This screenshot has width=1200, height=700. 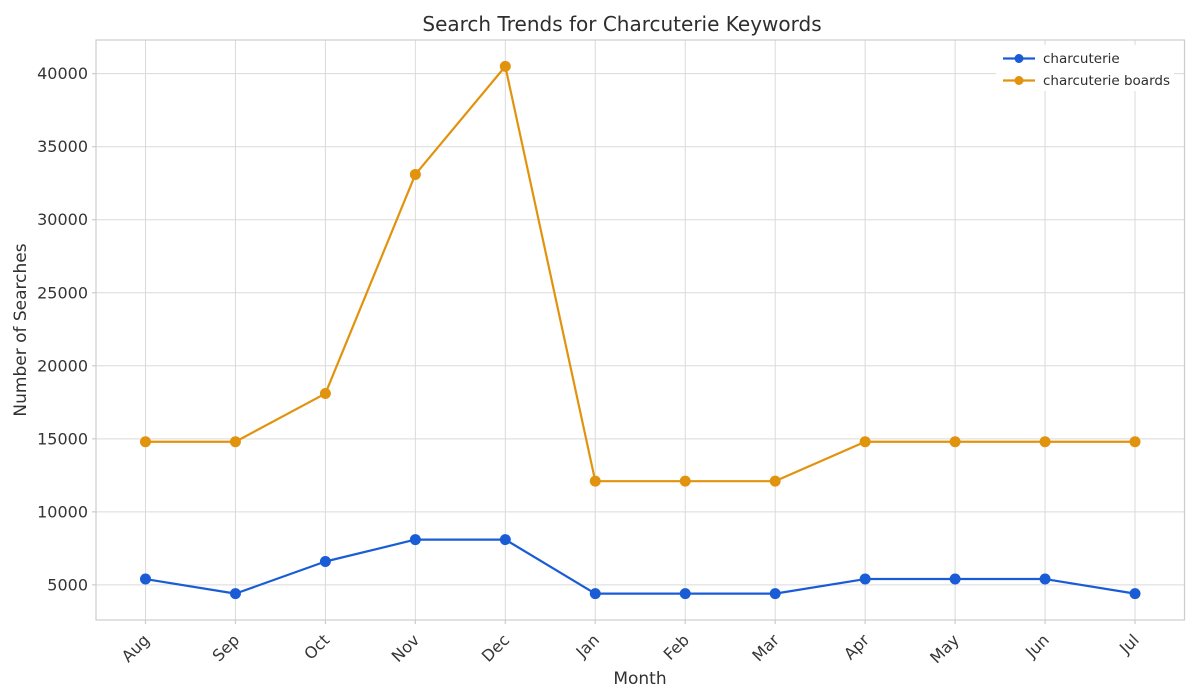 I want to click on point-charcuterie-Feb, so click(x=685, y=594).